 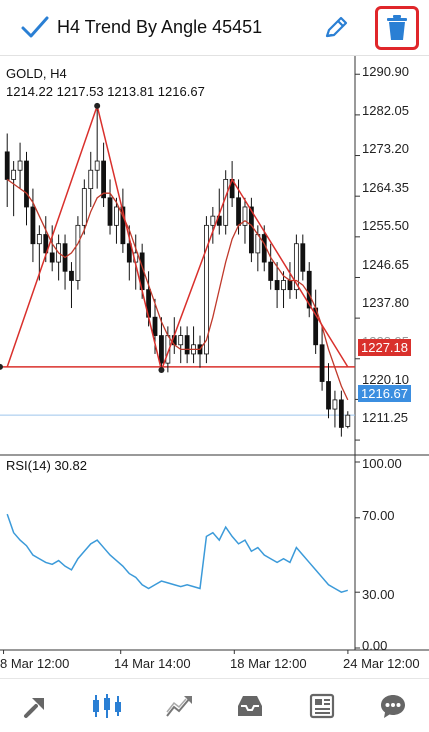 I want to click on nav-news, so click(x=322, y=706).